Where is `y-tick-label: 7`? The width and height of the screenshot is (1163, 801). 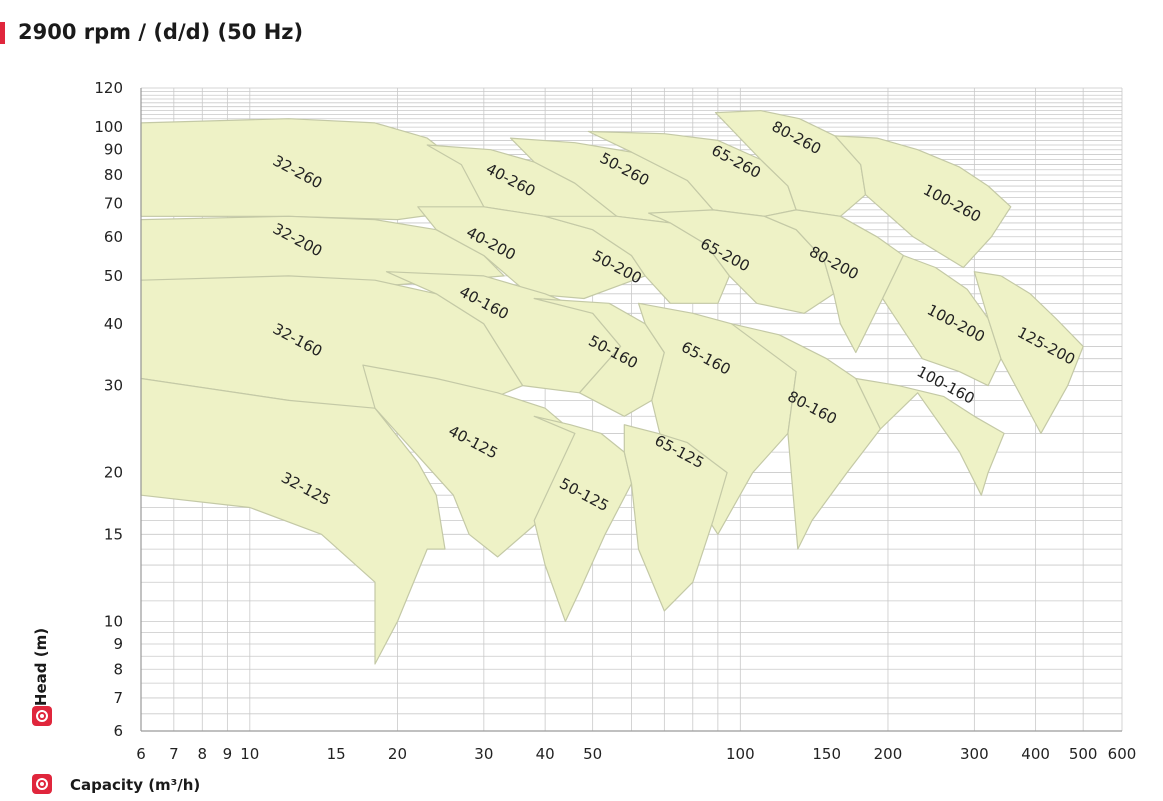 y-tick-label: 7 is located at coordinates (118, 698).